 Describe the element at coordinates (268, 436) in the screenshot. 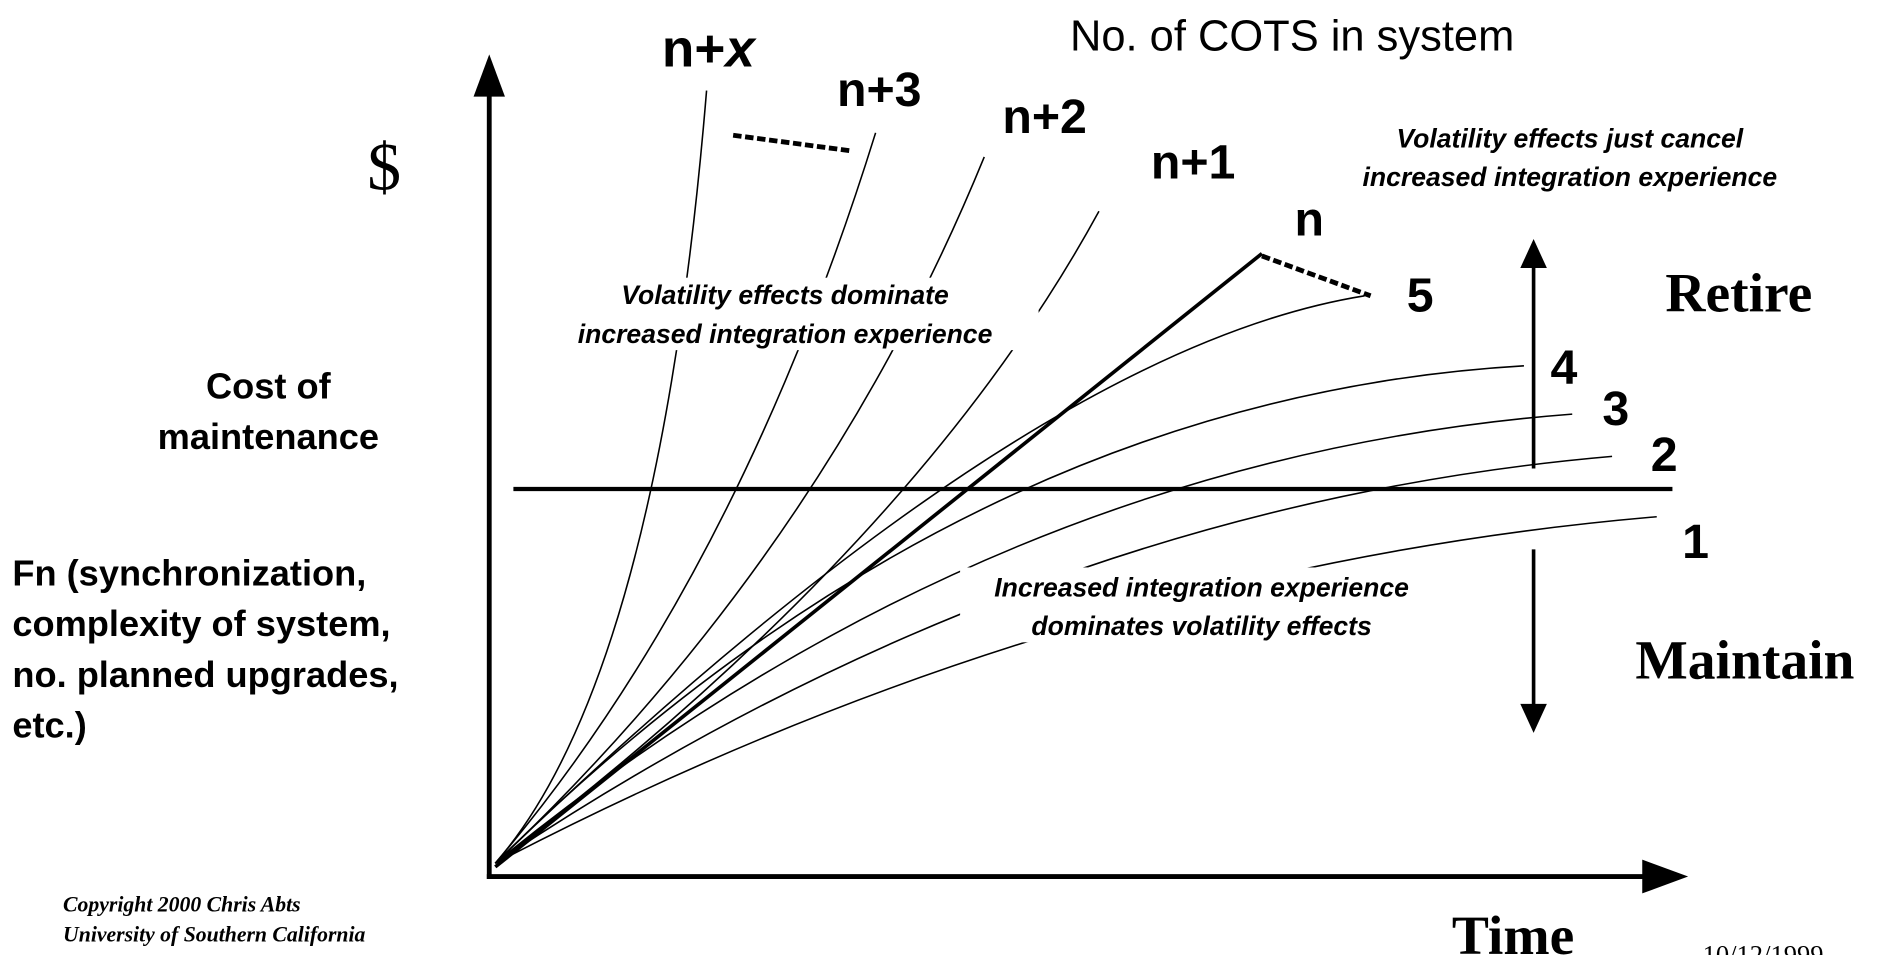

I see `cost-label: maintenance` at that location.